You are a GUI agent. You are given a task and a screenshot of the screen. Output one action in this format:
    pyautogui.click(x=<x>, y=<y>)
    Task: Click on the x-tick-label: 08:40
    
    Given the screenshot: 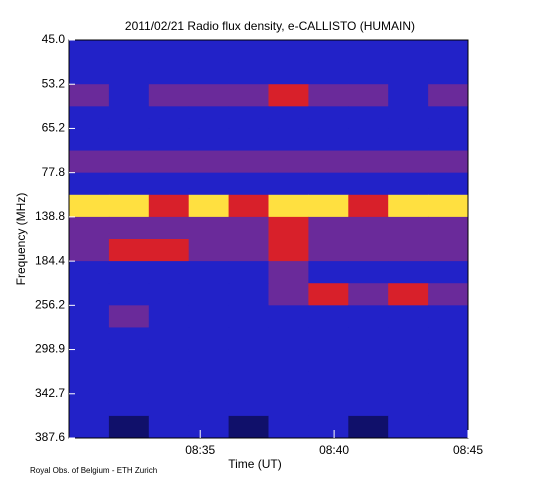 What is the action you would take?
    pyautogui.click(x=334, y=450)
    